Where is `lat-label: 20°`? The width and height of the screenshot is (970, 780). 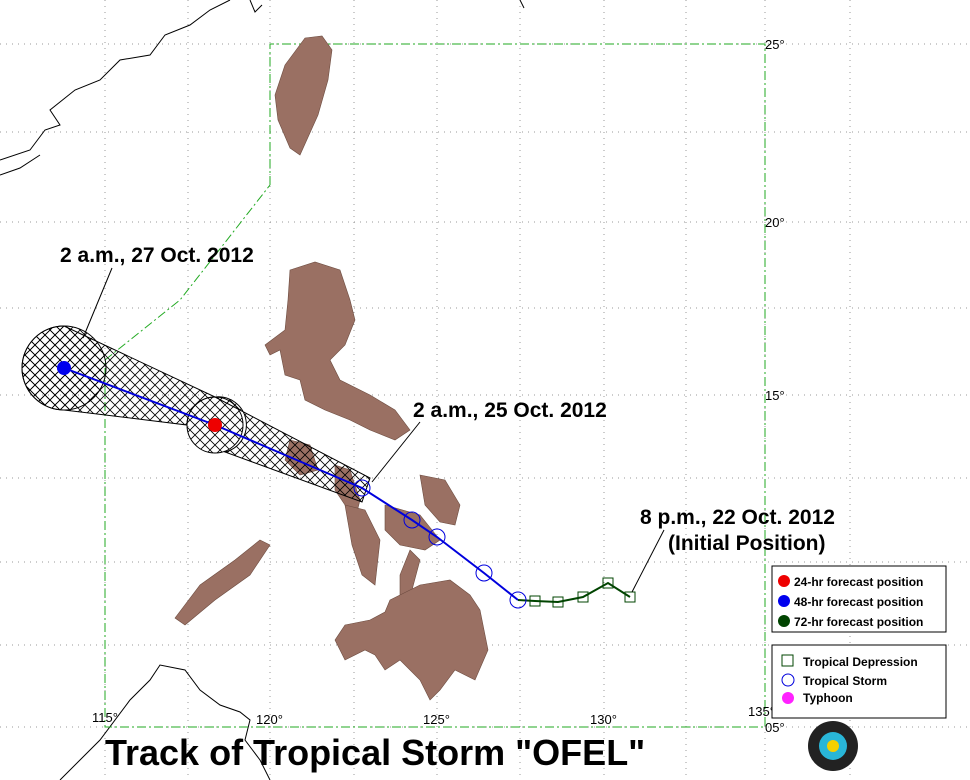
lat-label: 20° is located at coordinates (775, 222).